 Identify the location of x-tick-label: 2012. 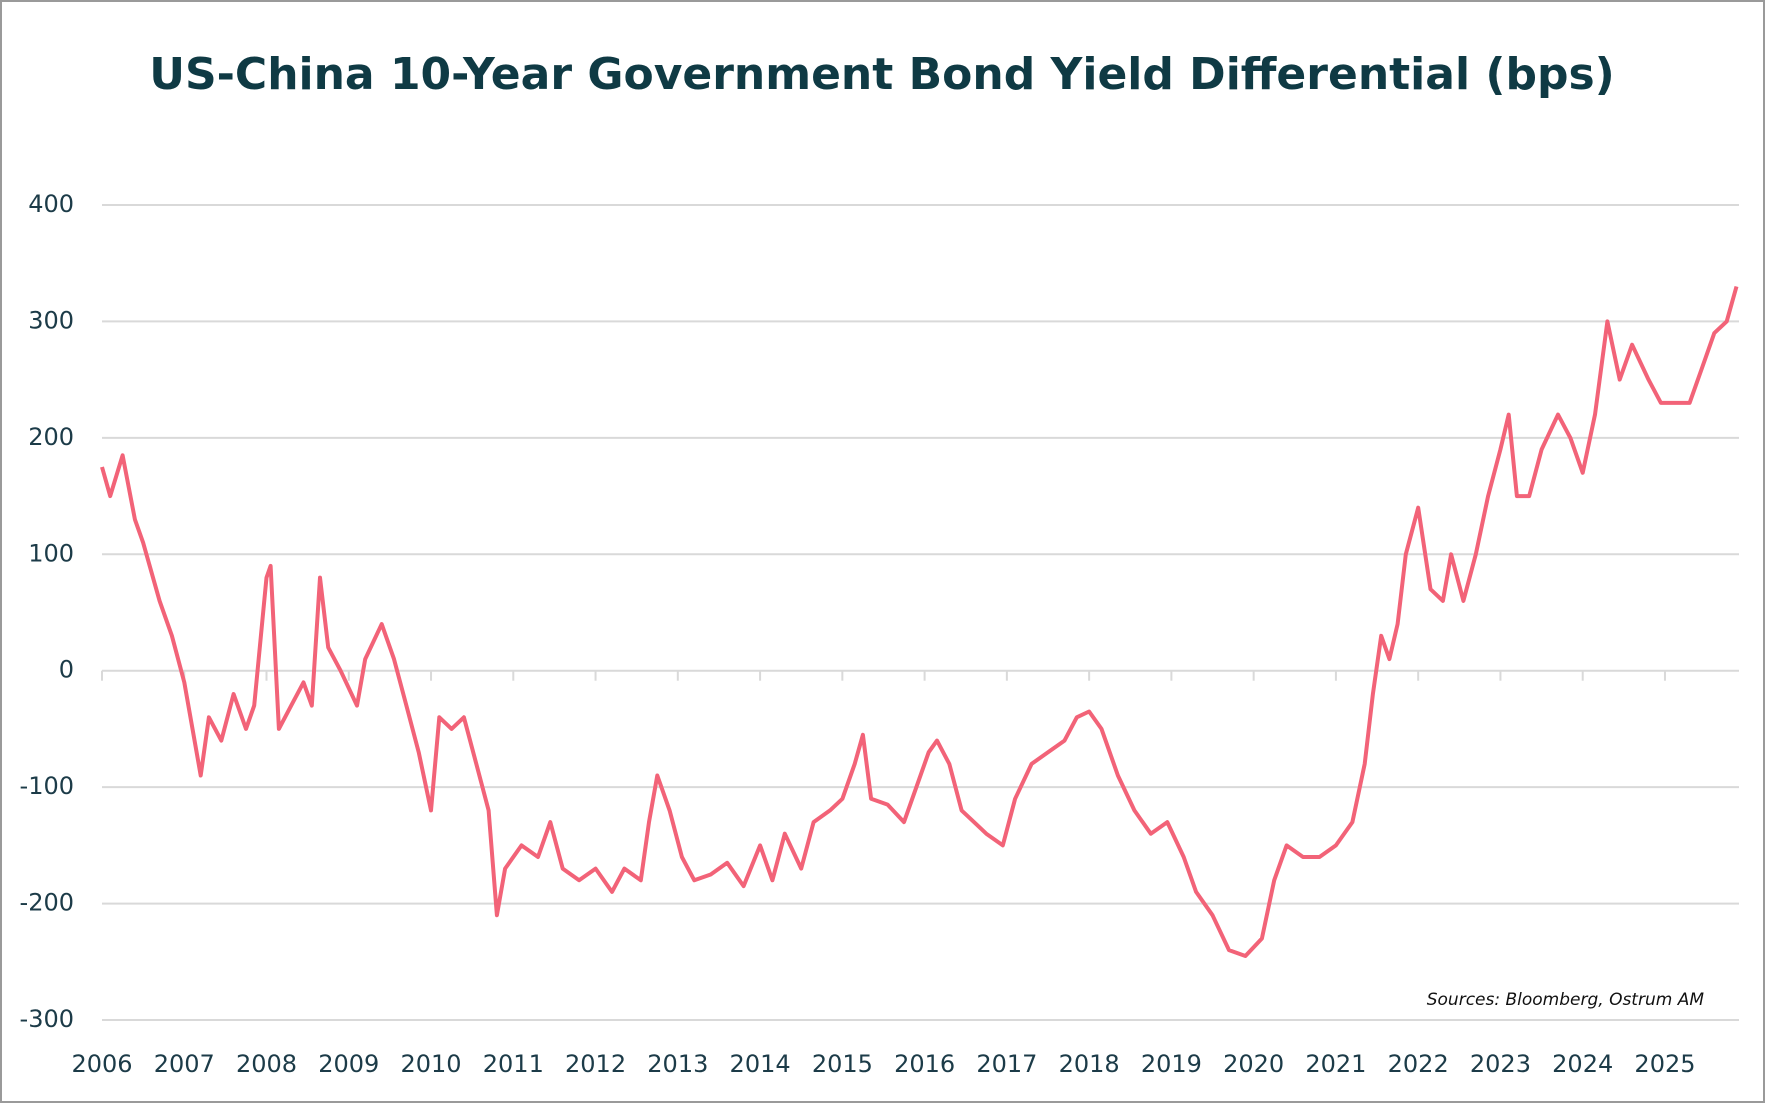
(595, 1064).